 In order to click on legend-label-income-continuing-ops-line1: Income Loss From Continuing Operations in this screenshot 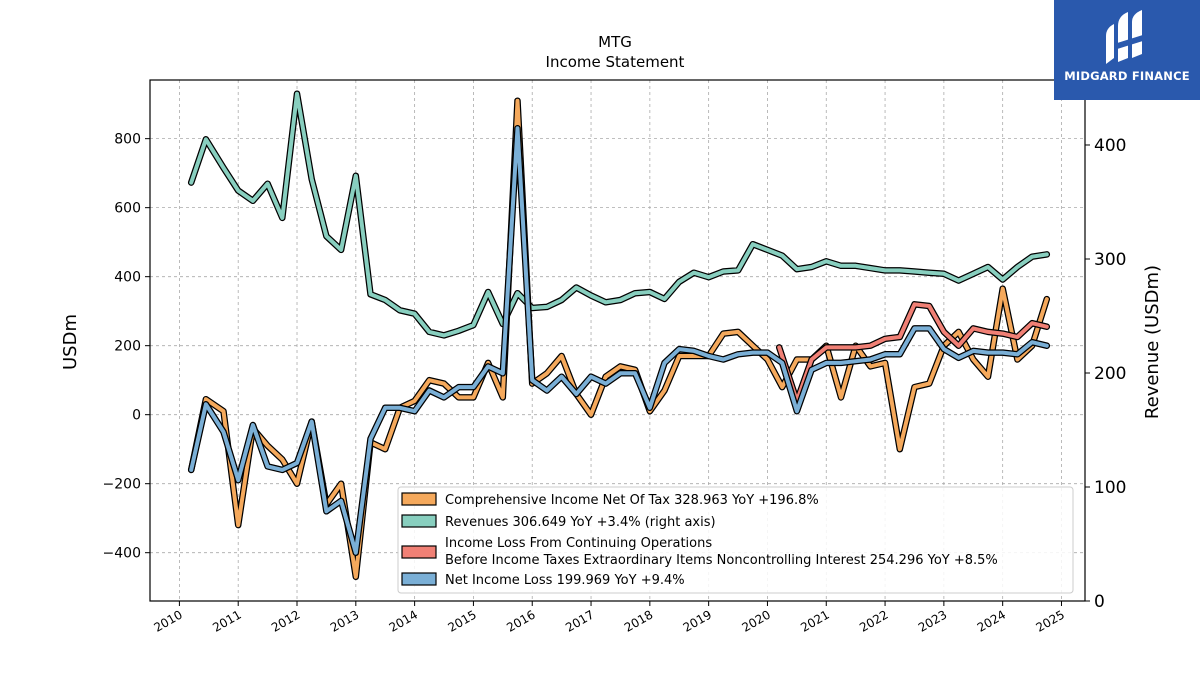, I will do `click(578, 543)`.